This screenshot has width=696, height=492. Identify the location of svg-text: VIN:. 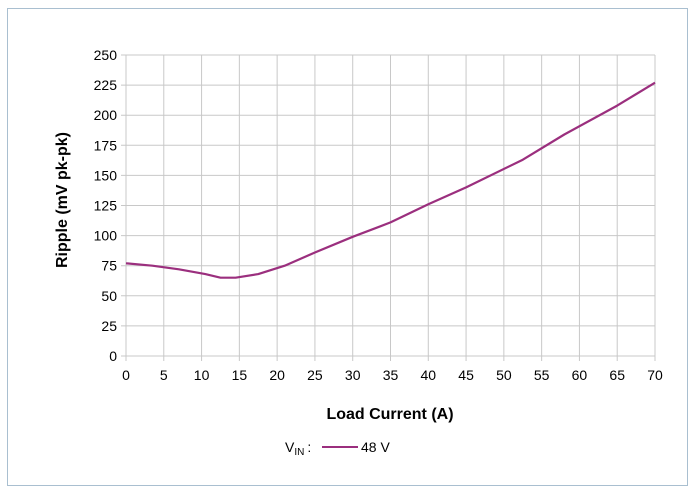
(298, 448).